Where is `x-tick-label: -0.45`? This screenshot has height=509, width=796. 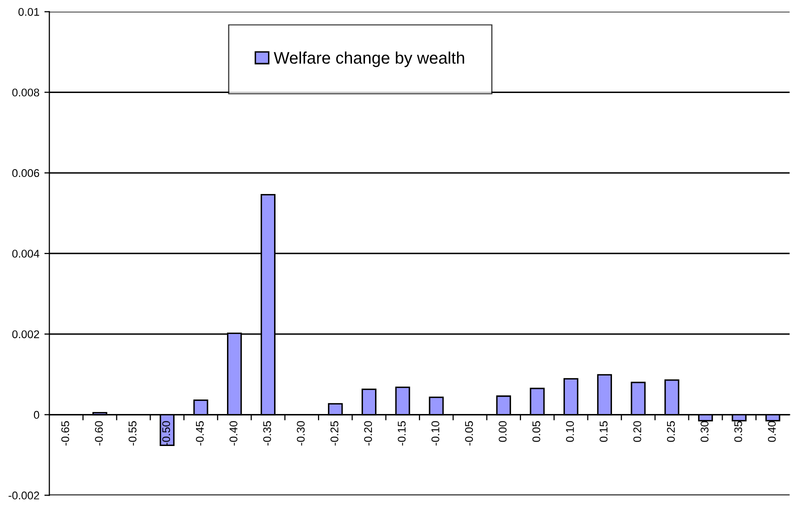 x-tick-label: -0.45 is located at coordinates (200, 433).